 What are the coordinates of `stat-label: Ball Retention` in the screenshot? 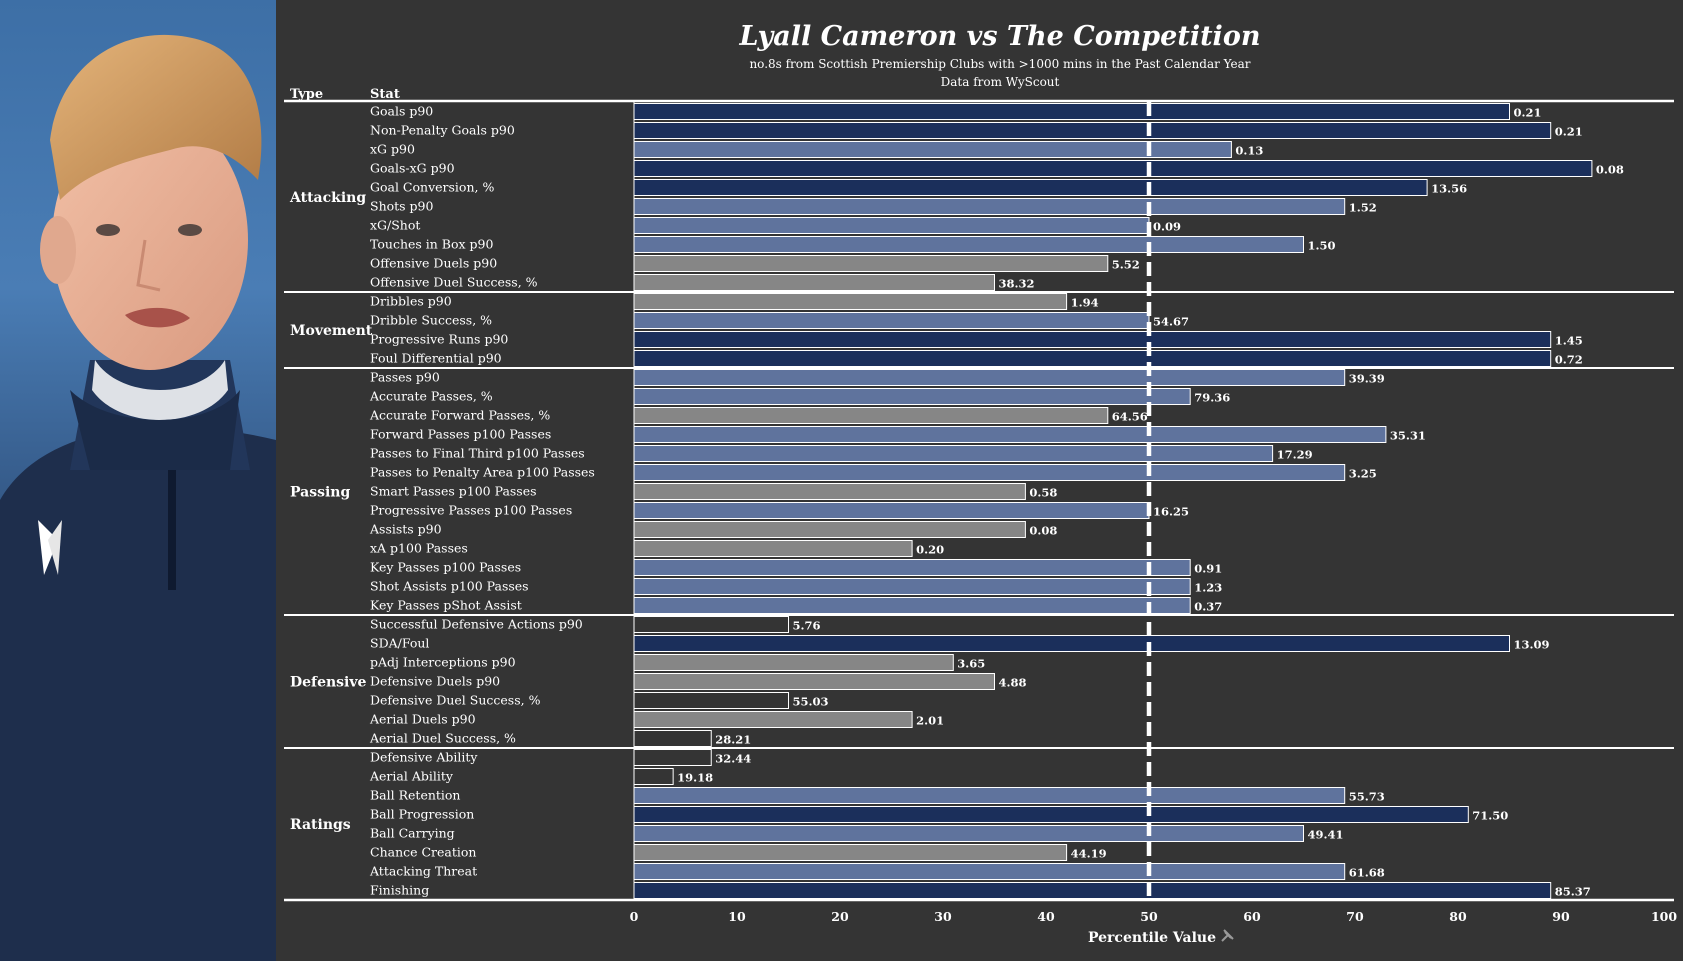 It's located at (415, 795).